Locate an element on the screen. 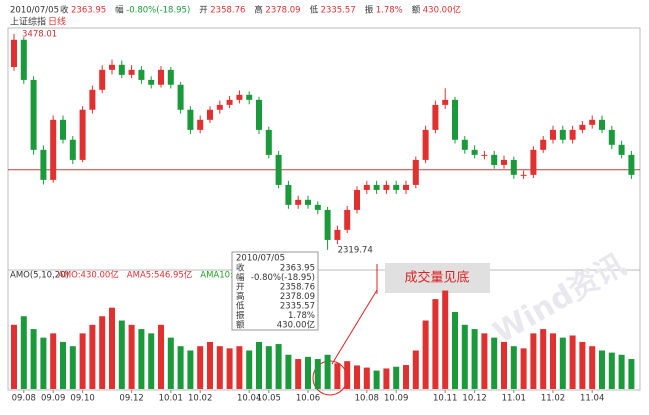 The height and width of the screenshot is (415, 649). volume-title: AMO(5,10,20) is located at coordinates (39, 276).